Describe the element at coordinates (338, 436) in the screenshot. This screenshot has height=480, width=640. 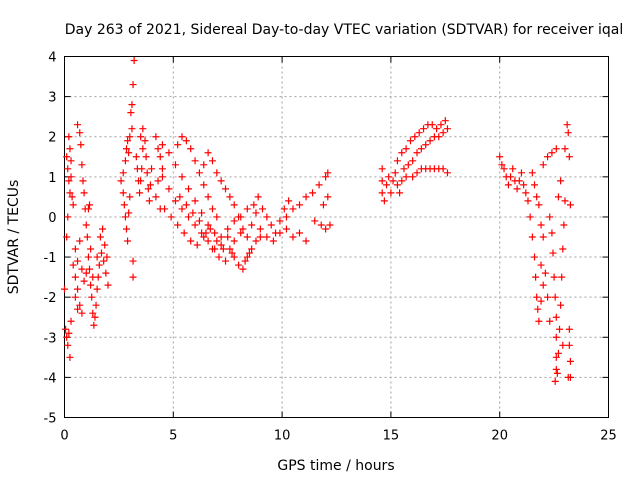
I see `x-tick-labels: 0 5 10 15 20 25` at that location.